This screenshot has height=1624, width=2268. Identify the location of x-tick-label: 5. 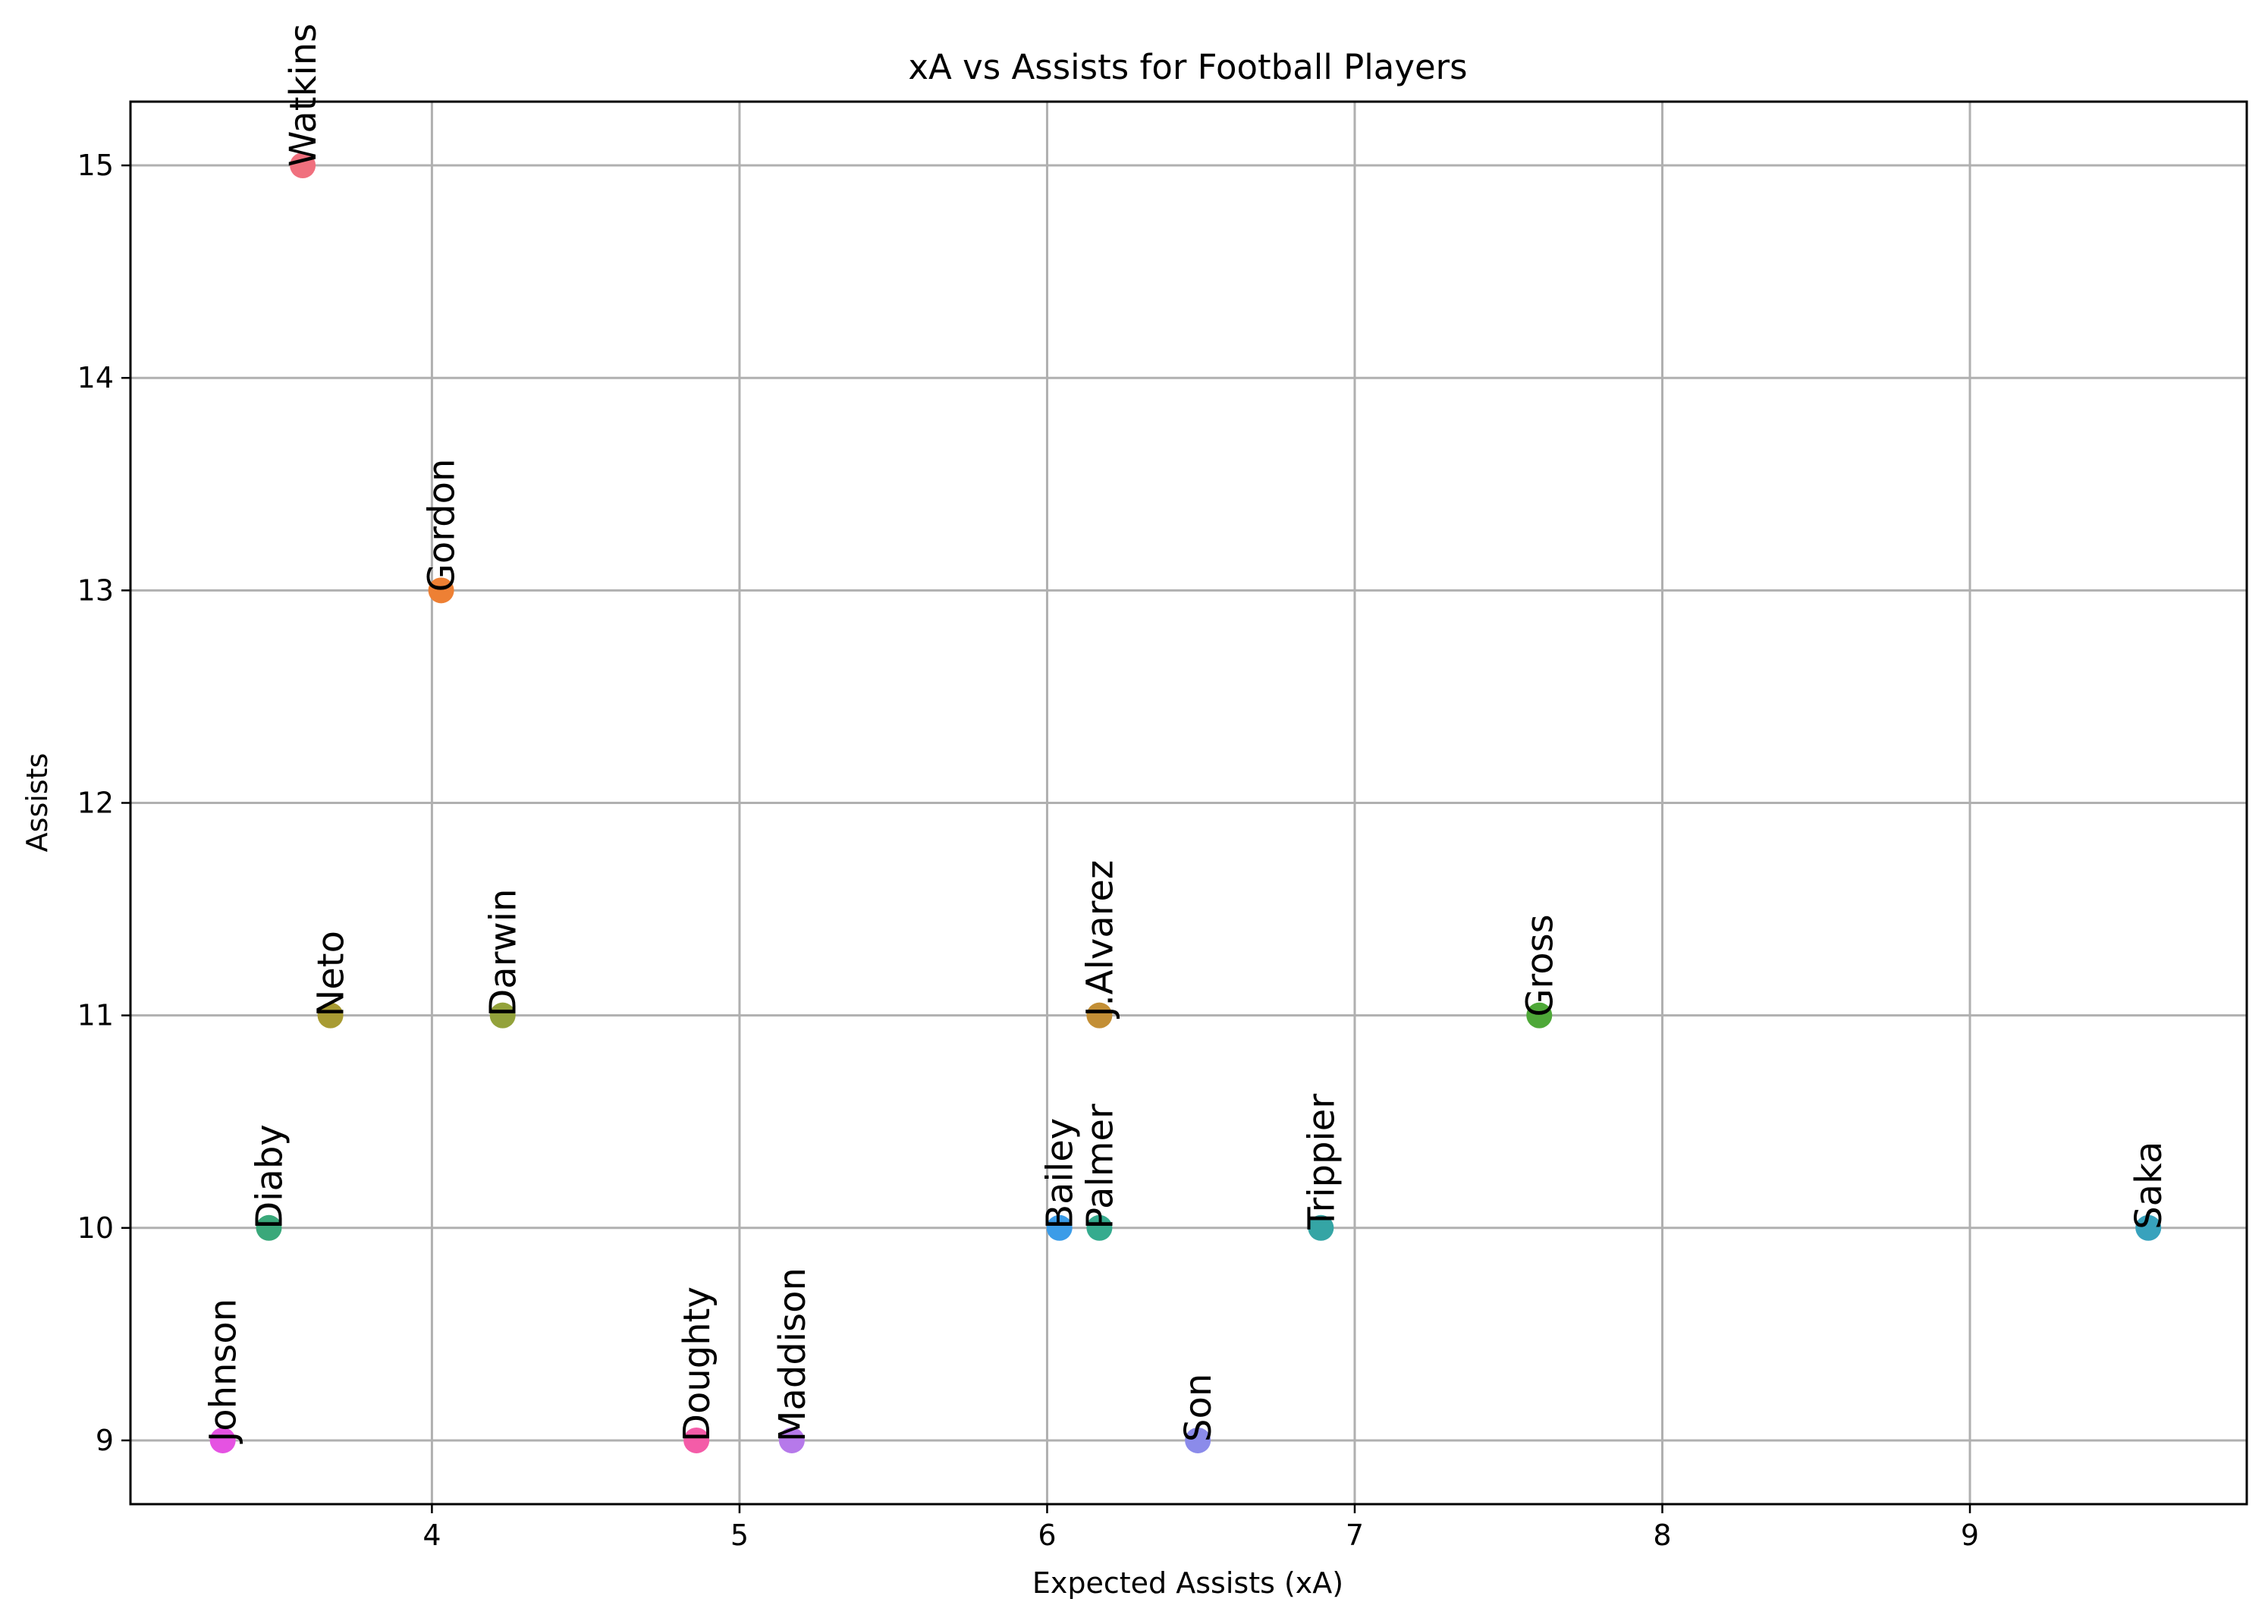
(739, 1535).